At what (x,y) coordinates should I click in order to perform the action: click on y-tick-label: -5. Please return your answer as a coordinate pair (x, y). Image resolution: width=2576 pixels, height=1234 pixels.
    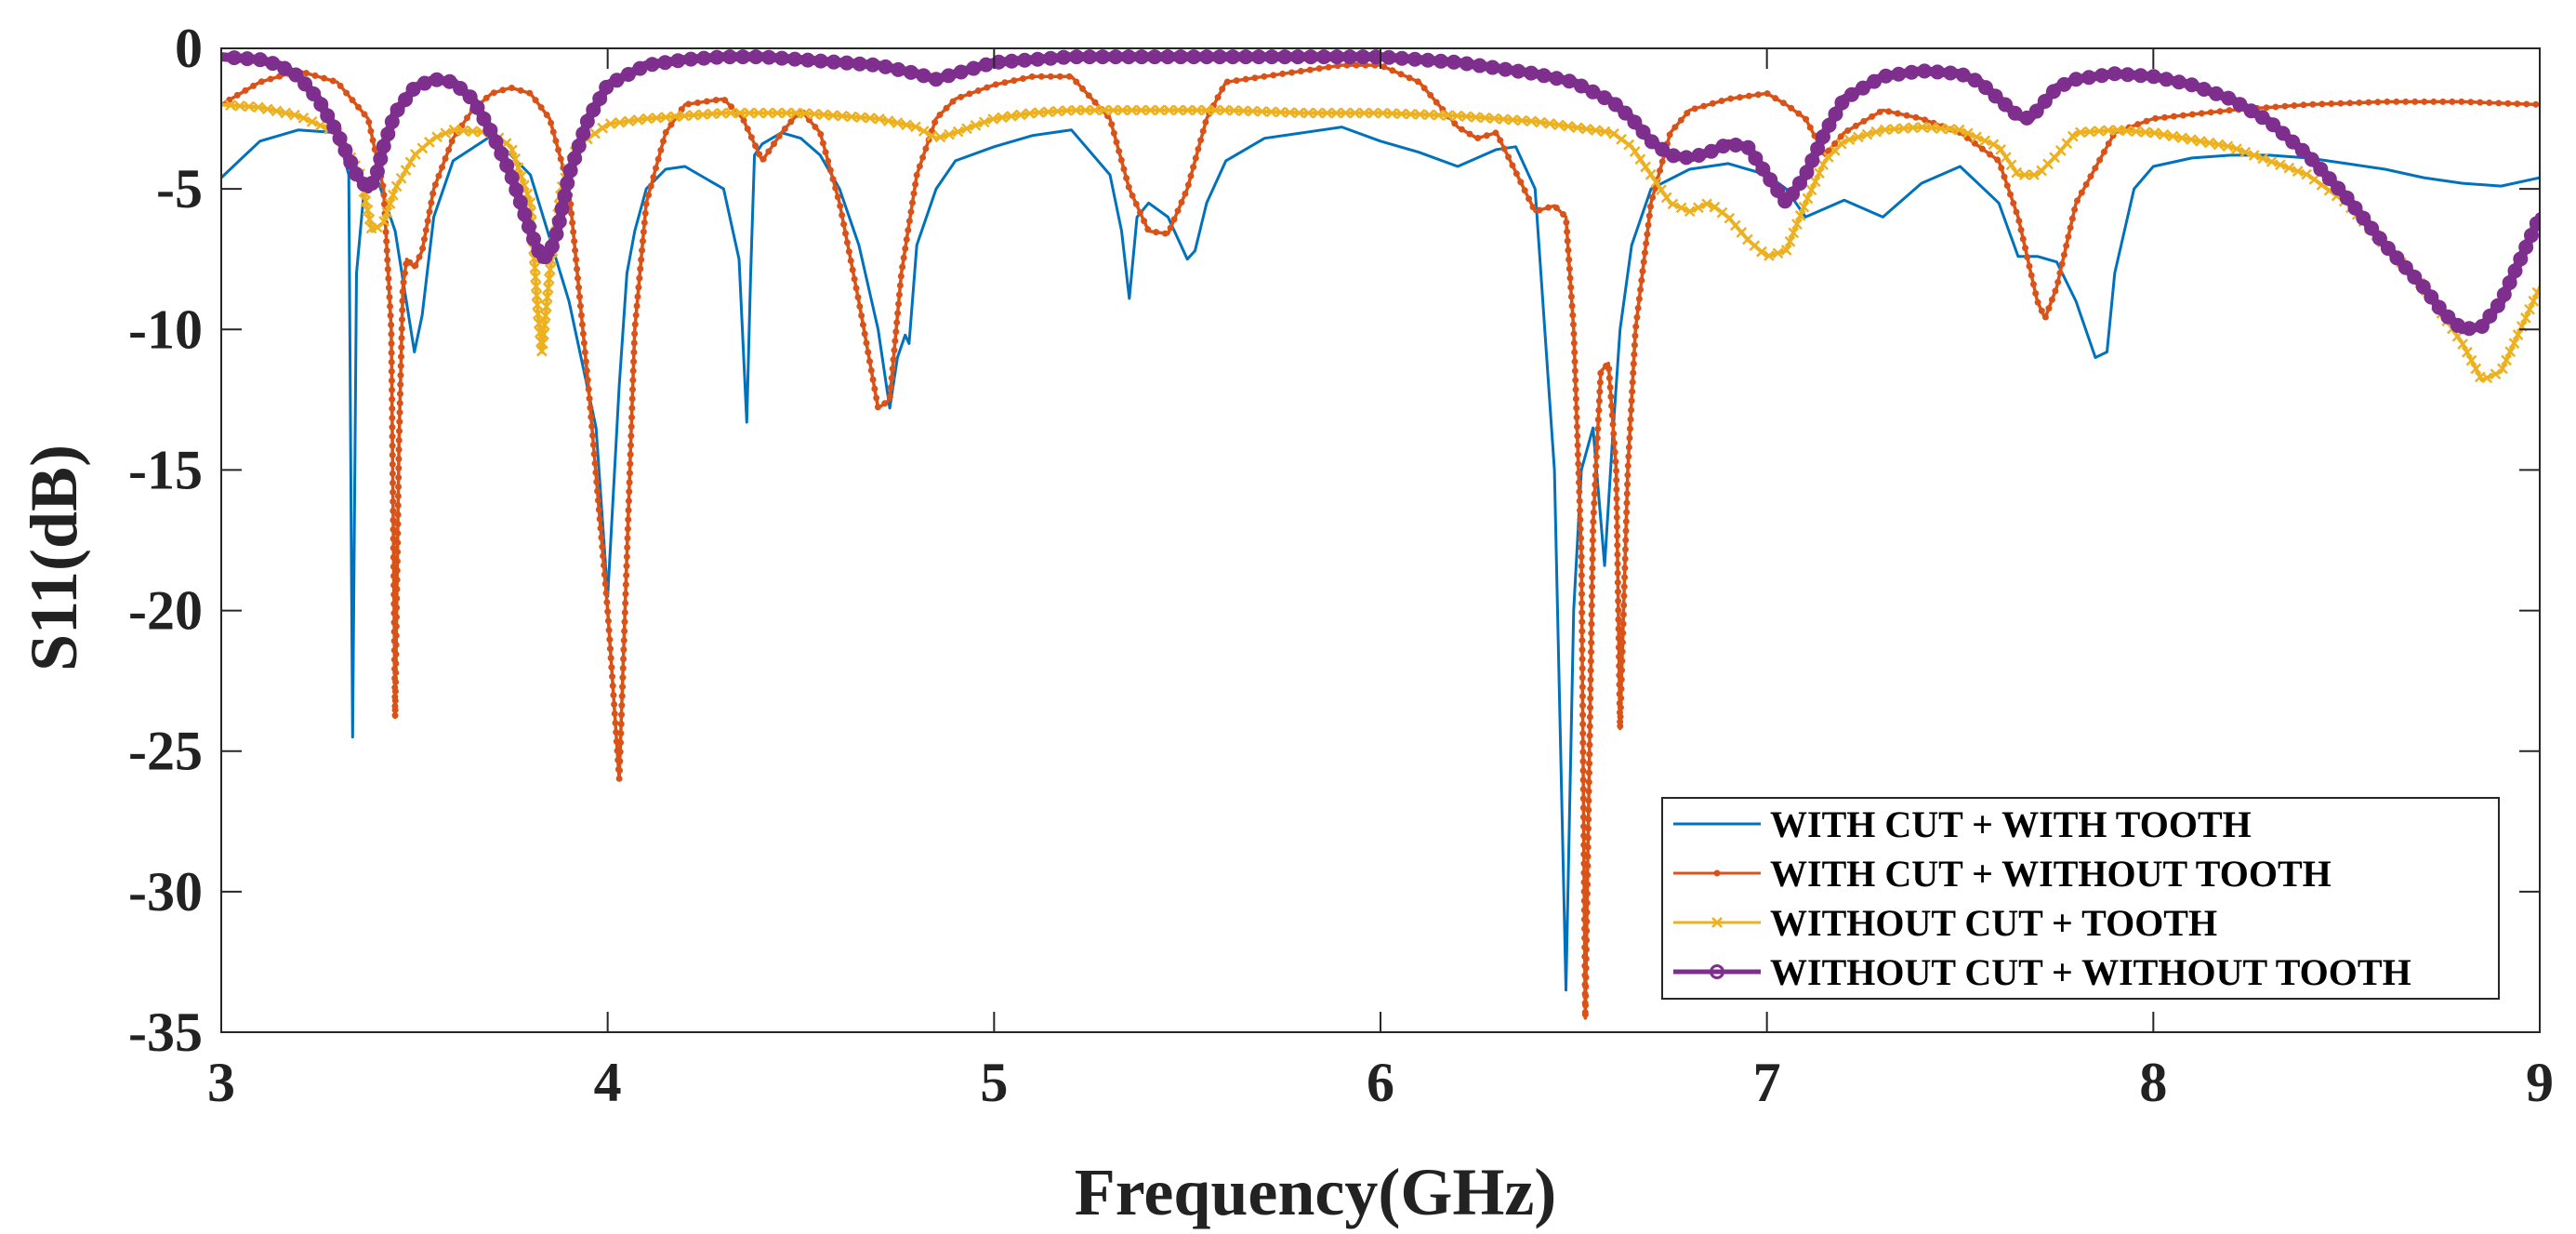
    Looking at the image, I should click on (179, 189).